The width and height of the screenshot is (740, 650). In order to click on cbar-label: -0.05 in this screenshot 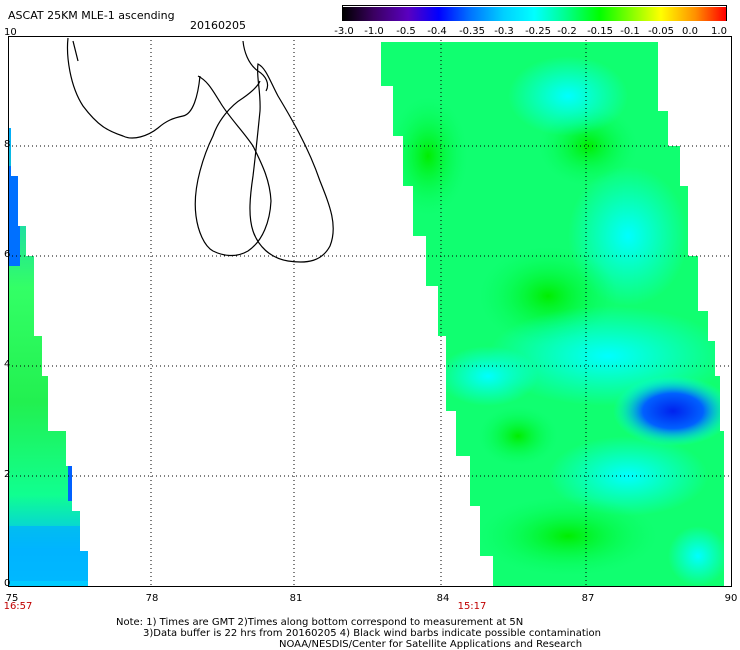, I will do `click(661, 31)`.